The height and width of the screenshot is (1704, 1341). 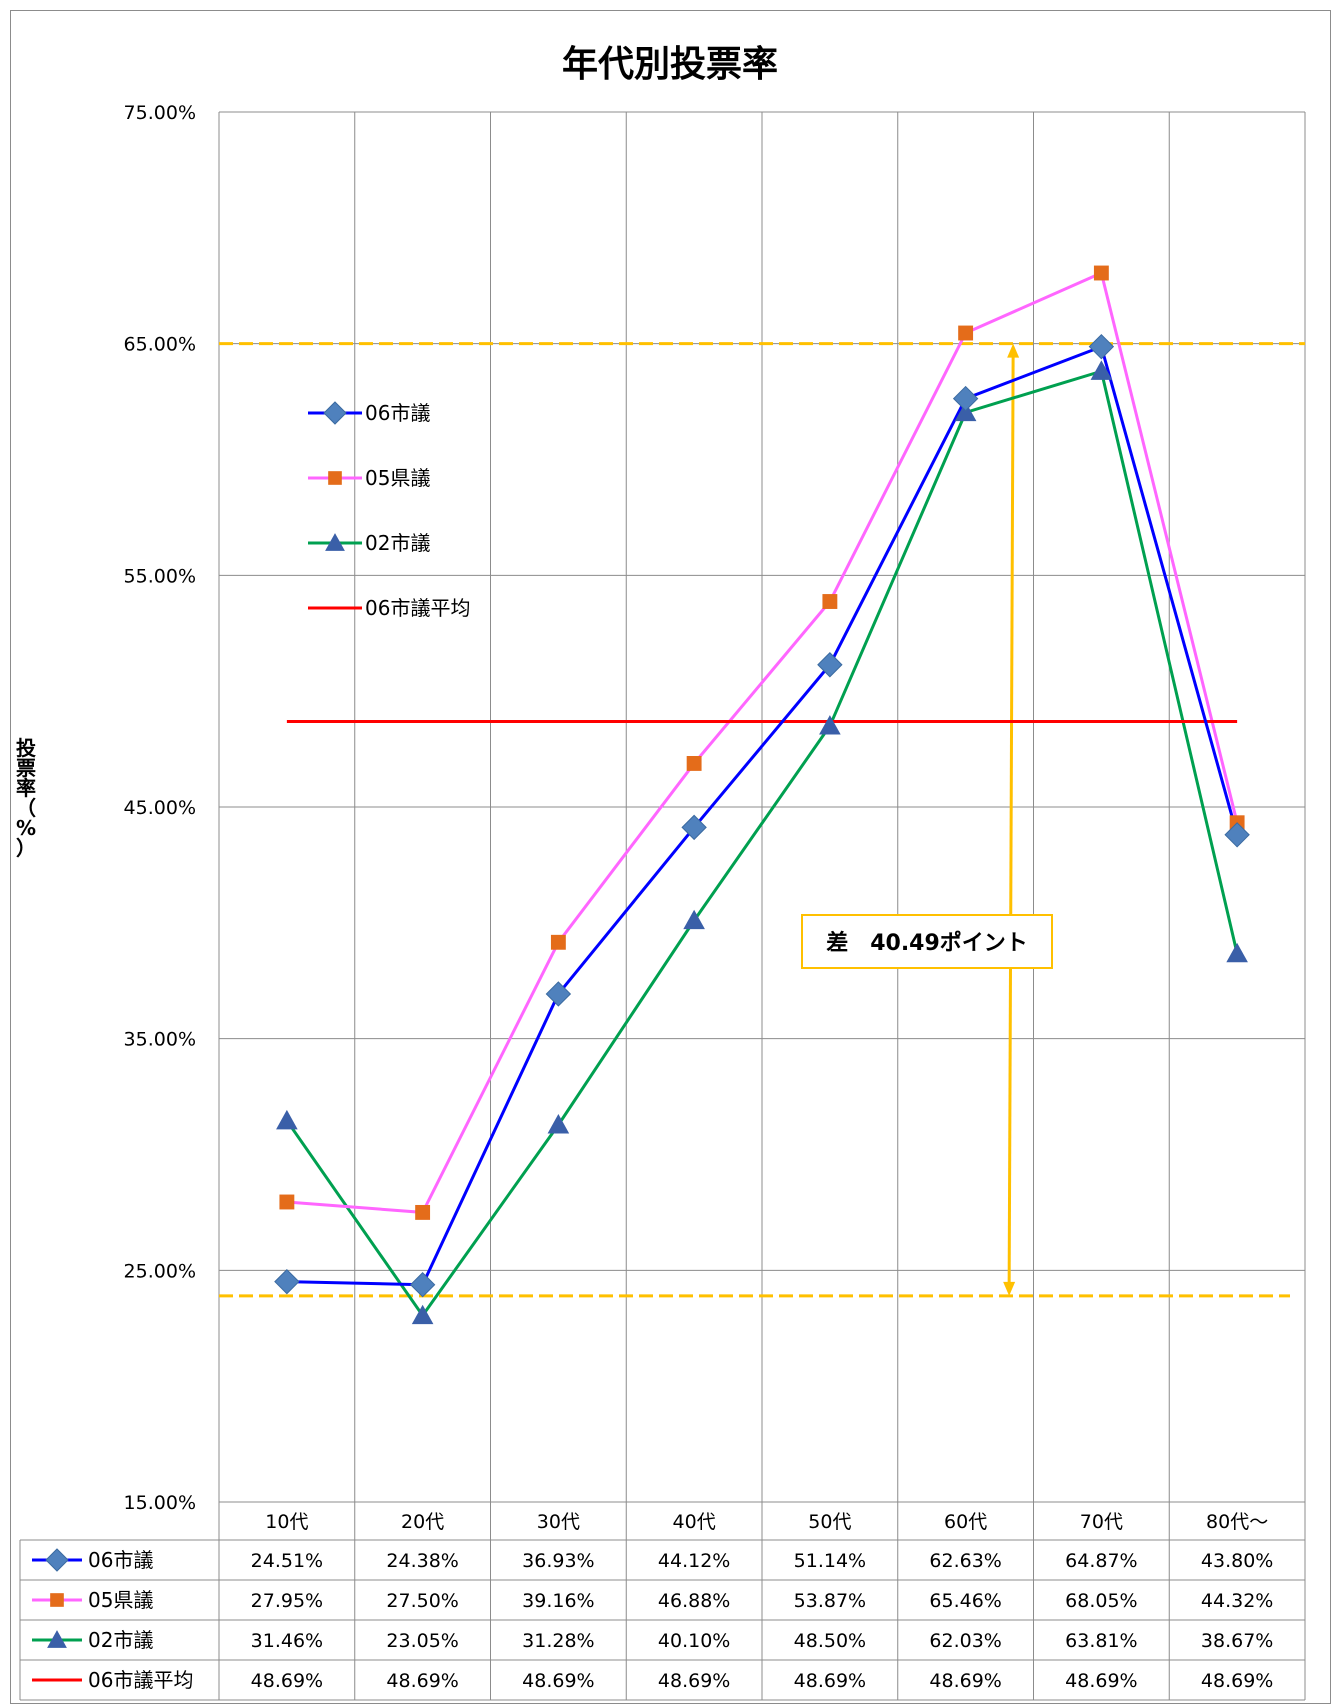 What do you see at coordinates (160, 576) in the screenshot?
I see `y-tick-label: 55.00%` at bounding box center [160, 576].